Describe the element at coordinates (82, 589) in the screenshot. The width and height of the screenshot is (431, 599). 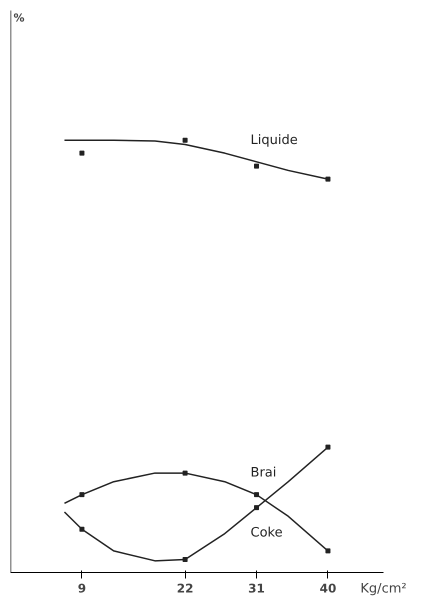
I see `x-tick-label: 9` at that location.